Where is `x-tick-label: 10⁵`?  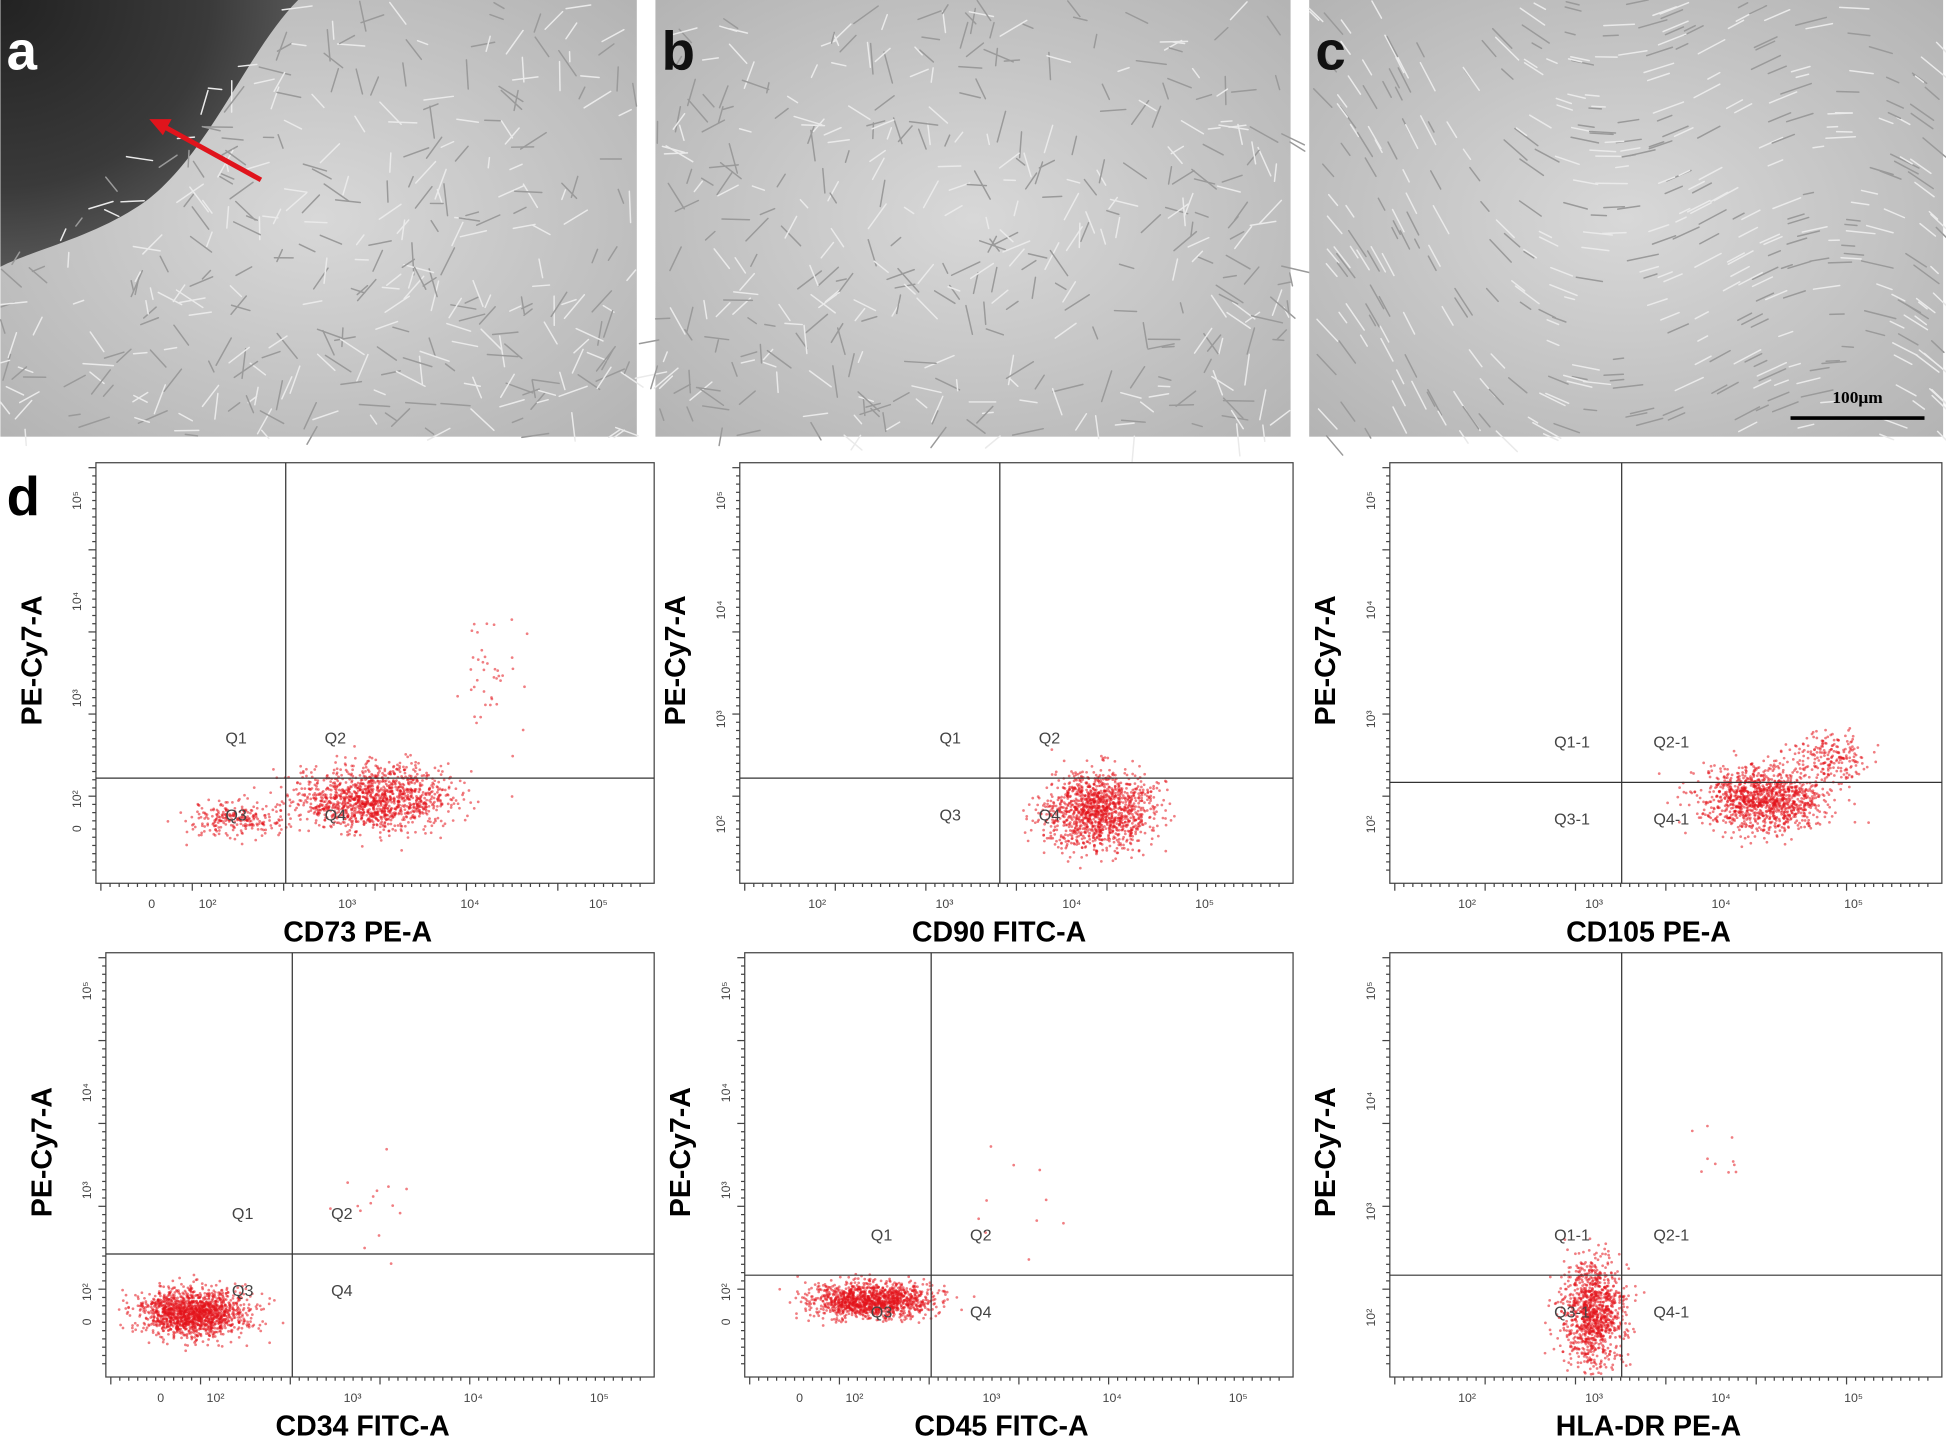
x-tick-label: 10⁵ is located at coordinates (1204, 904).